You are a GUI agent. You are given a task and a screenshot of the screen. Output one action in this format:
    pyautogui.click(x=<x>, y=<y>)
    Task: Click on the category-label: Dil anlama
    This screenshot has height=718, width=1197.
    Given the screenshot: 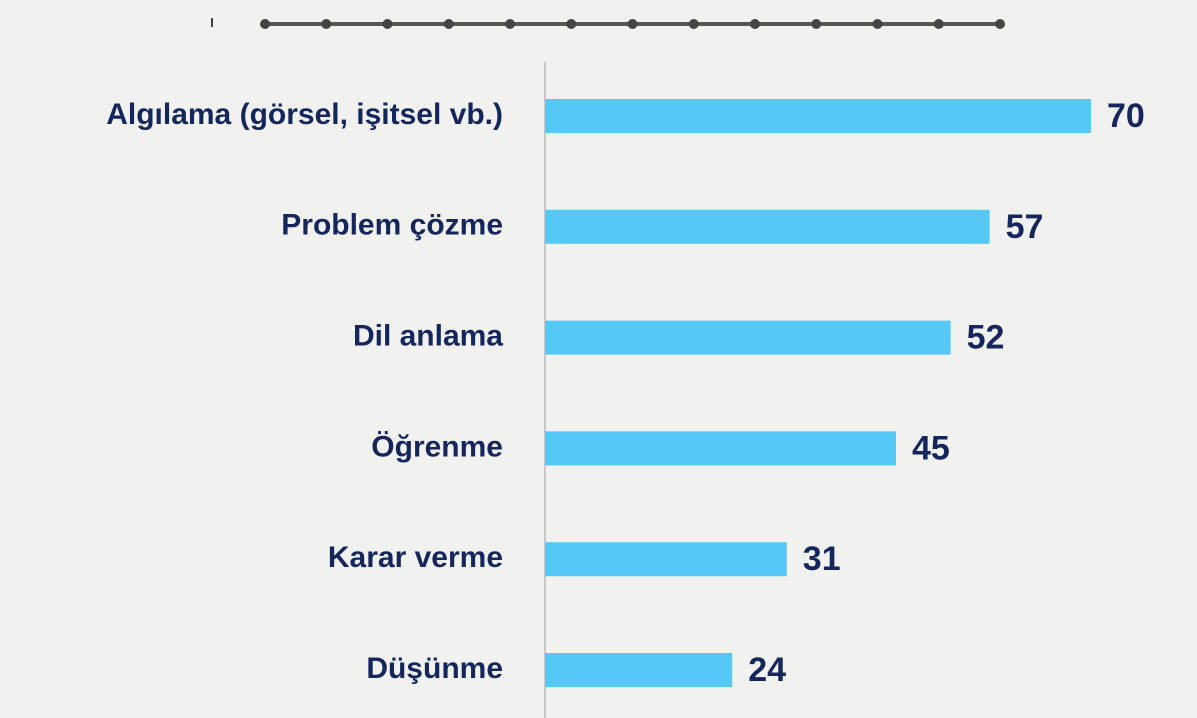 What is the action you would take?
    pyautogui.click(x=428, y=336)
    